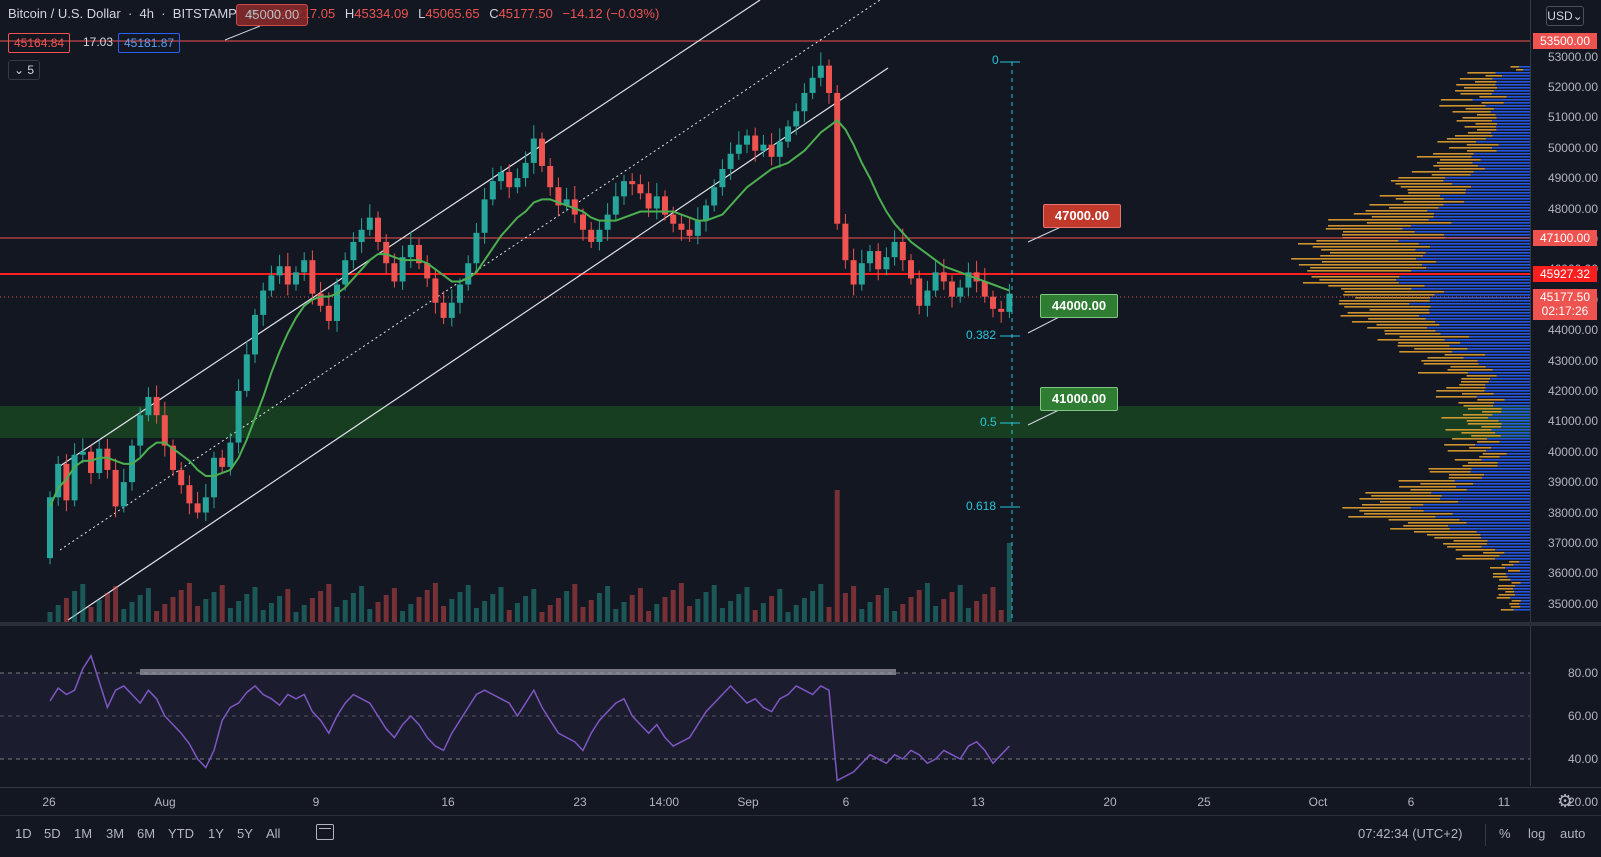 Image resolution: width=1601 pixels, height=857 pixels. I want to click on currency-button: USD⌄, so click(1565, 16).